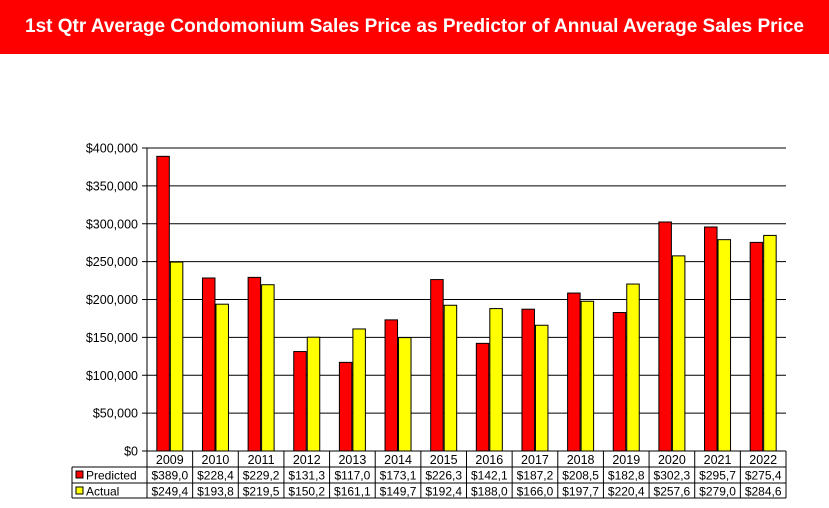 Image resolution: width=829 pixels, height=508 pixels. What do you see at coordinates (345, 406) in the screenshot?
I see `bar-predicted-2013` at bounding box center [345, 406].